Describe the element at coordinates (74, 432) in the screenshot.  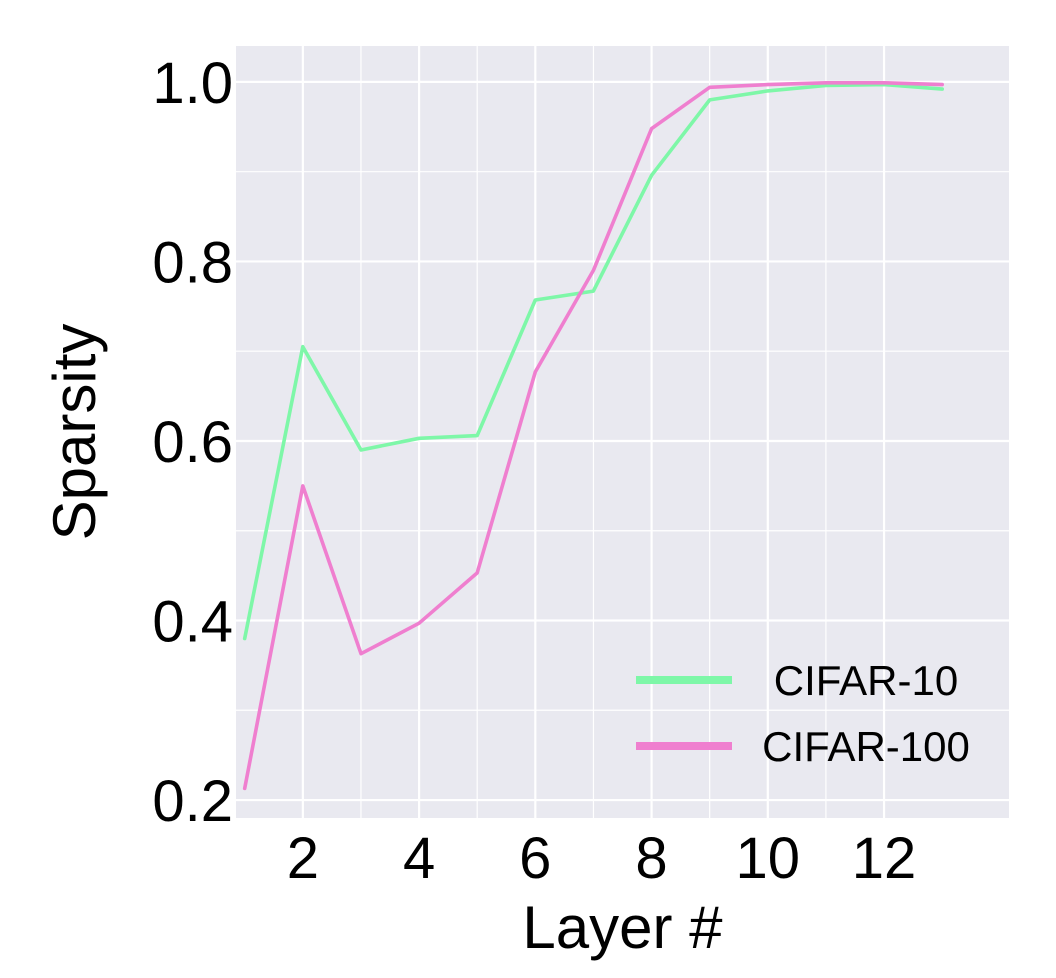
I see `y-axis-title: Sparsity` at that location.